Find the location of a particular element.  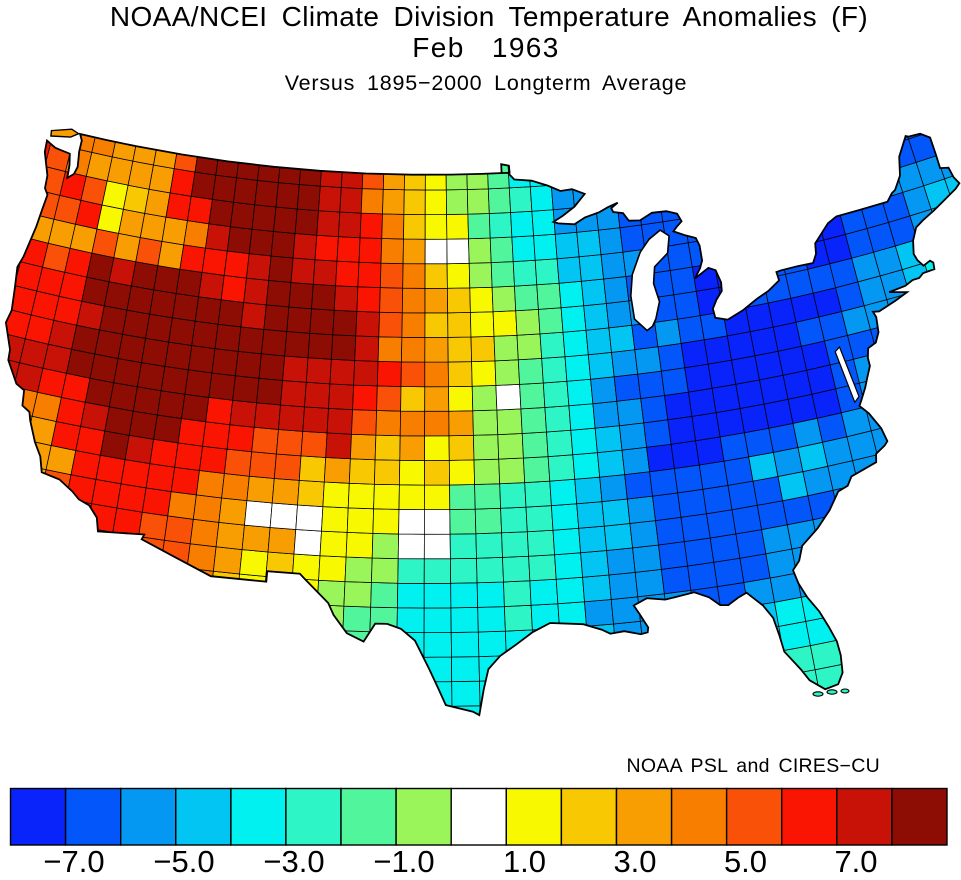

svg-text: 5.0 is located at coordinates (745, 859).